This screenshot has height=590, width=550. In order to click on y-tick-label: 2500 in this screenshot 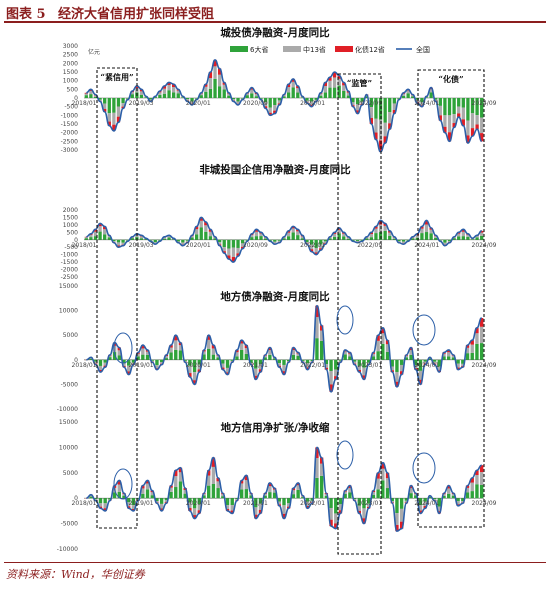, I will do `click(70, 55)`.